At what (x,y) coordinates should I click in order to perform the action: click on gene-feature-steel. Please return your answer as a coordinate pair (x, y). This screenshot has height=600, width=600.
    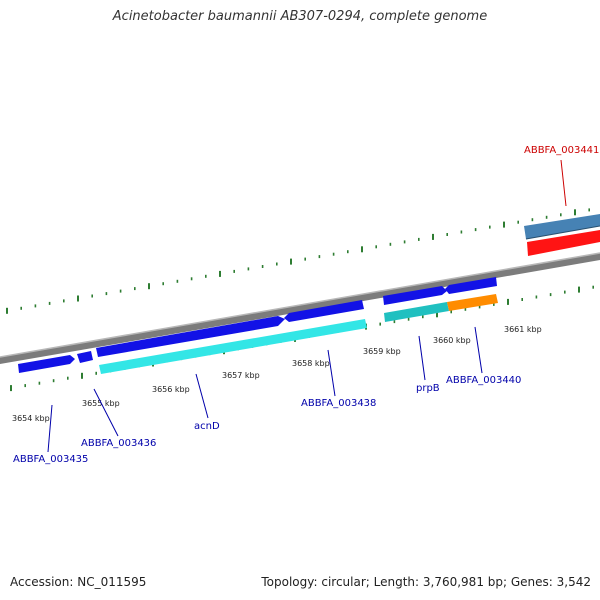
    Looking at the image, I should click on (562, 226).